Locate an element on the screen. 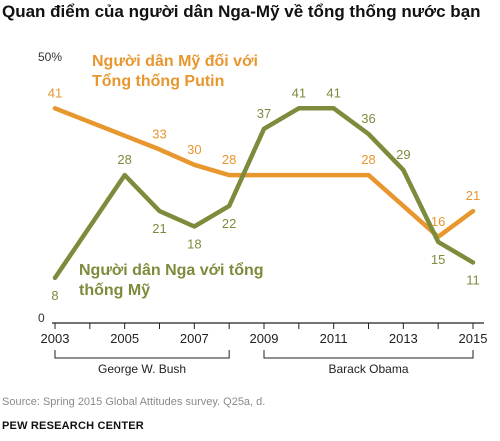 The image size is (500, 441). y-axis-zero-label: 0 is located at coordinates (41, 318).